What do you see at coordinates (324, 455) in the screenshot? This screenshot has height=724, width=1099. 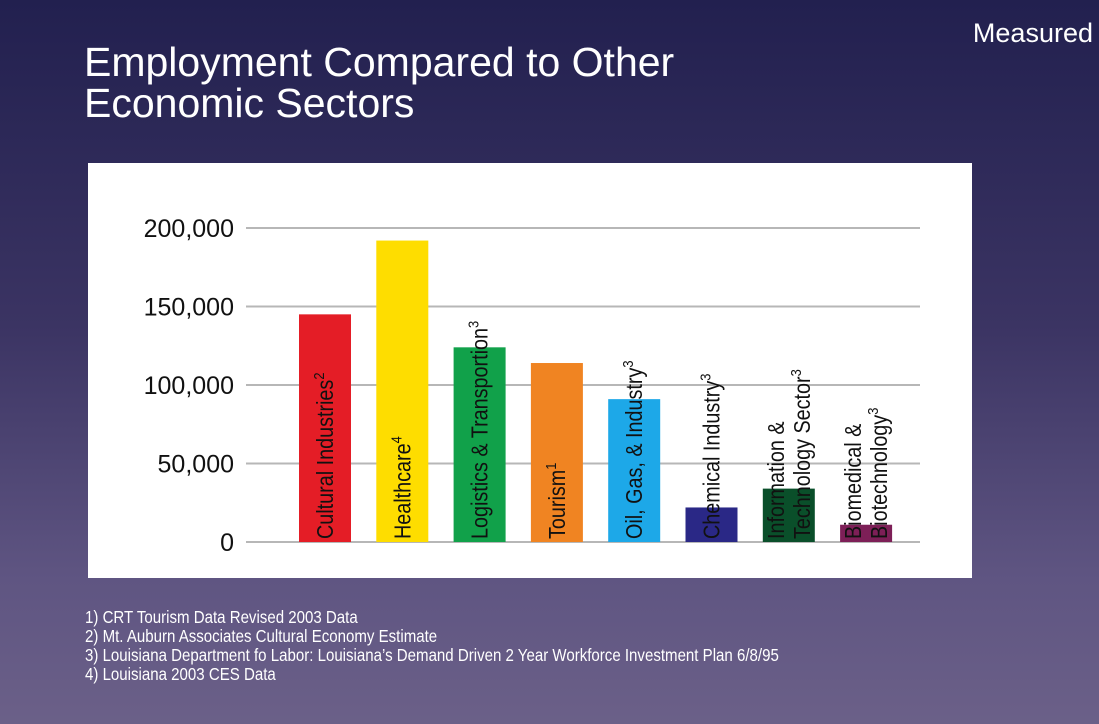 I see `category-label: Cultural Industries2` at bounding box center [324, 455].